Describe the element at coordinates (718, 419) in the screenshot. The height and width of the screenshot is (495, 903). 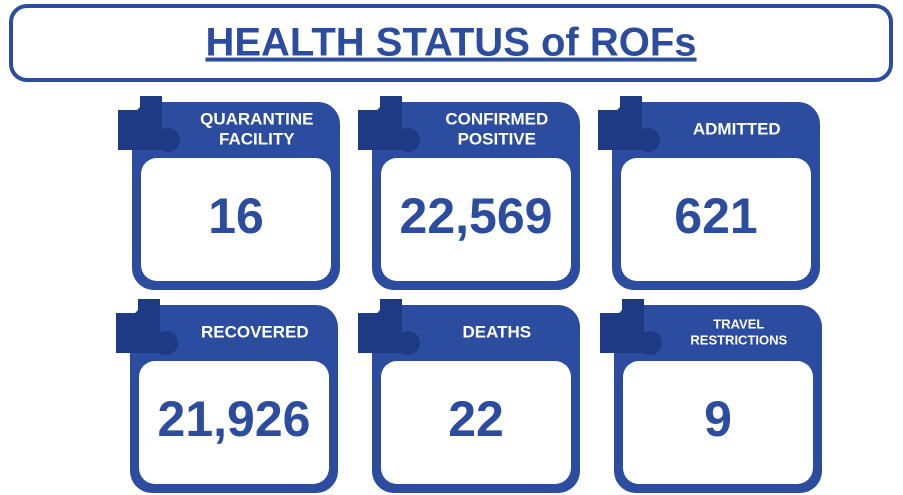
I see `card-value: 9` at that location.